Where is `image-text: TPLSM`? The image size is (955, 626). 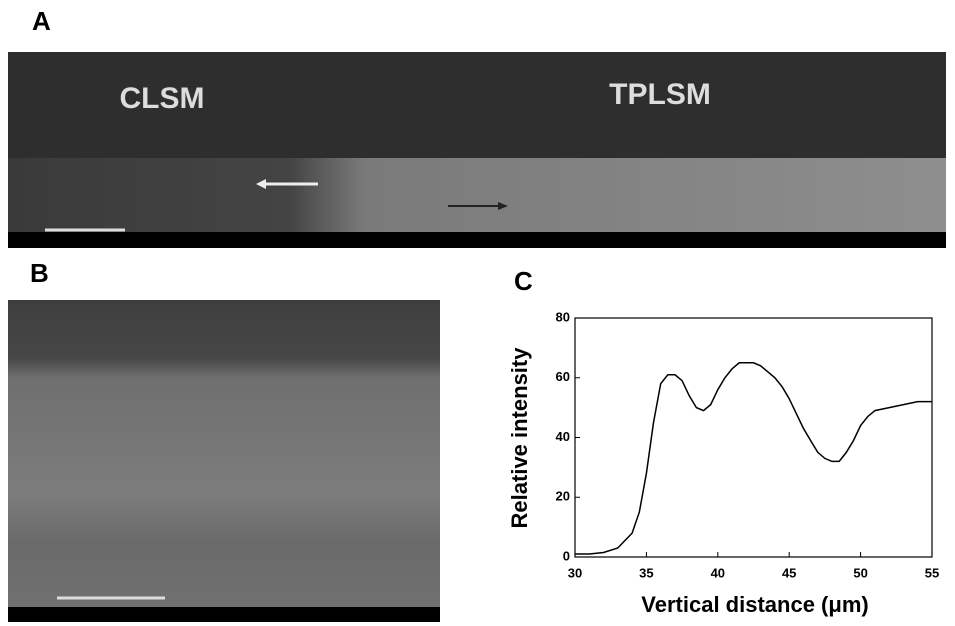
image-text: TPLSM is located at coordinates (660, 94).